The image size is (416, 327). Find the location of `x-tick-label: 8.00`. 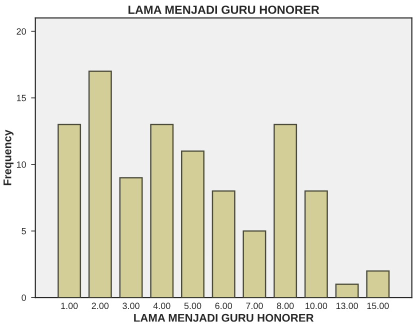

x-tick-label: 8.00 is located at coordinates (285, 306).